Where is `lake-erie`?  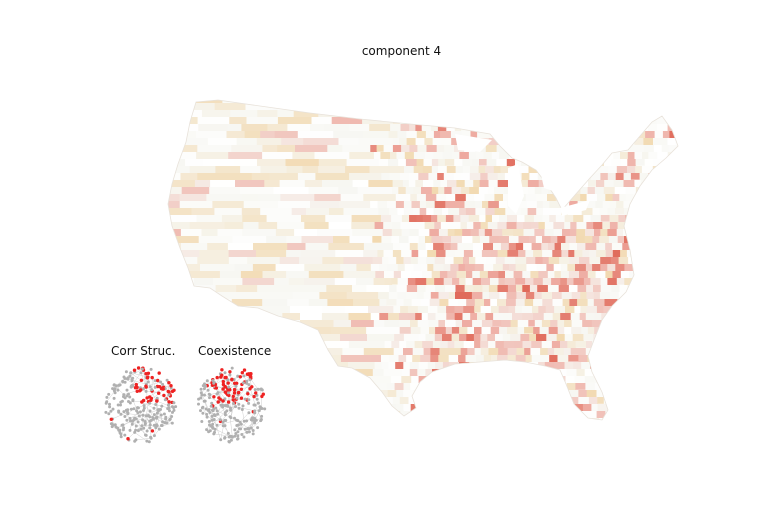 lake-erie is located at coordinates (575, 208).